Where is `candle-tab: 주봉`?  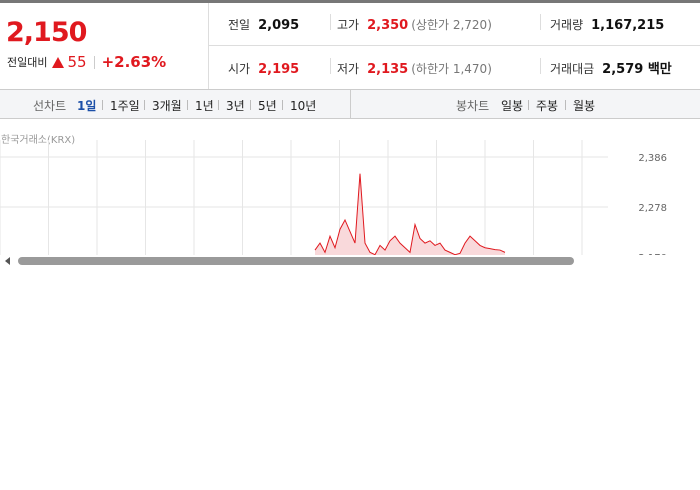
candle-tab: 주봉 is located at coordinates (547, 106).